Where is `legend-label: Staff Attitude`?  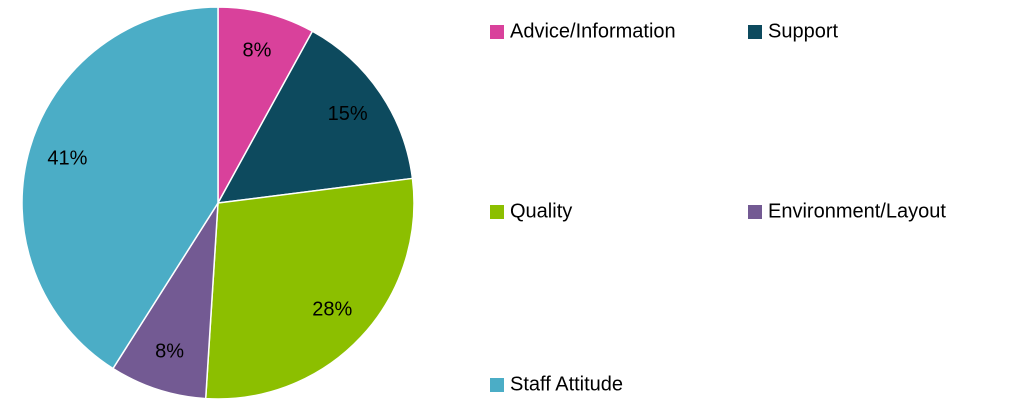
legend-label: Staff Attitude is located at coordinates (566, 384).